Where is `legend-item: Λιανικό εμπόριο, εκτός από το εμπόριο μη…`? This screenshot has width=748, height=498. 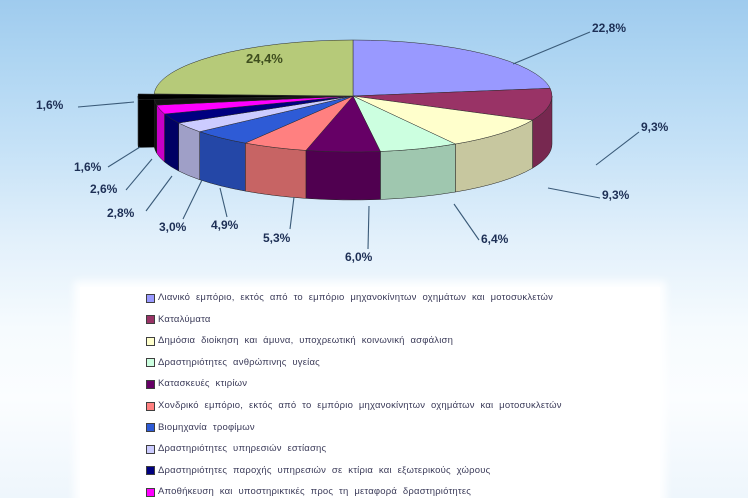
legend-item: Λιανικό εμπόριο, εκτός από το εμπόριο μη… is located at coordinates (349, 298).